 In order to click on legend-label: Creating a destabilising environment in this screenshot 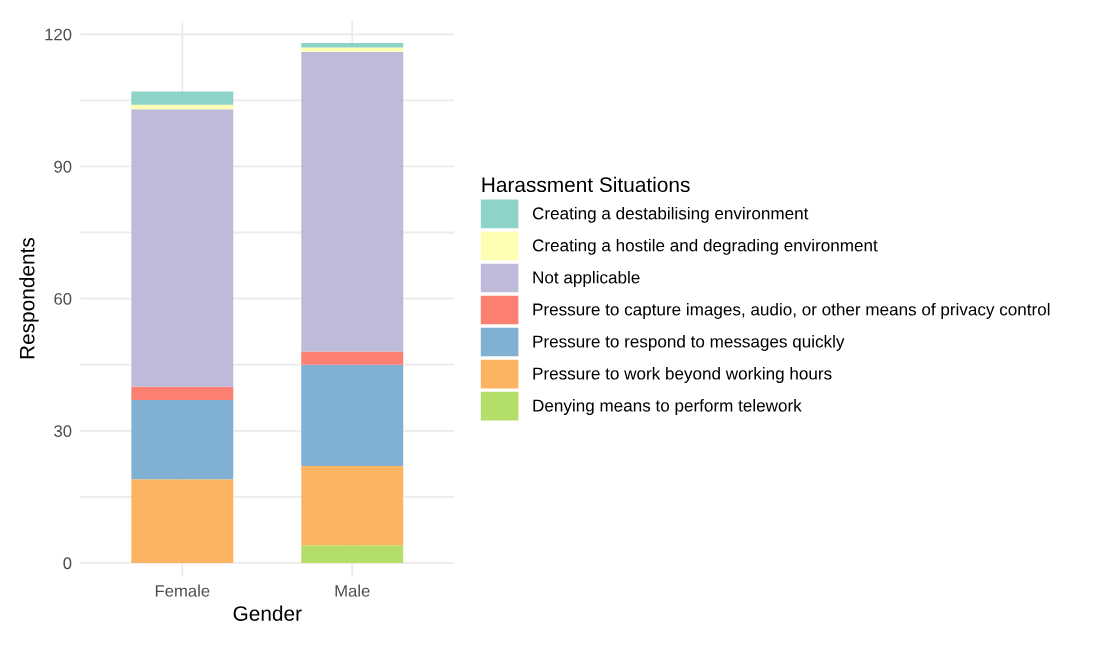, I will do `click(670, 214)`.